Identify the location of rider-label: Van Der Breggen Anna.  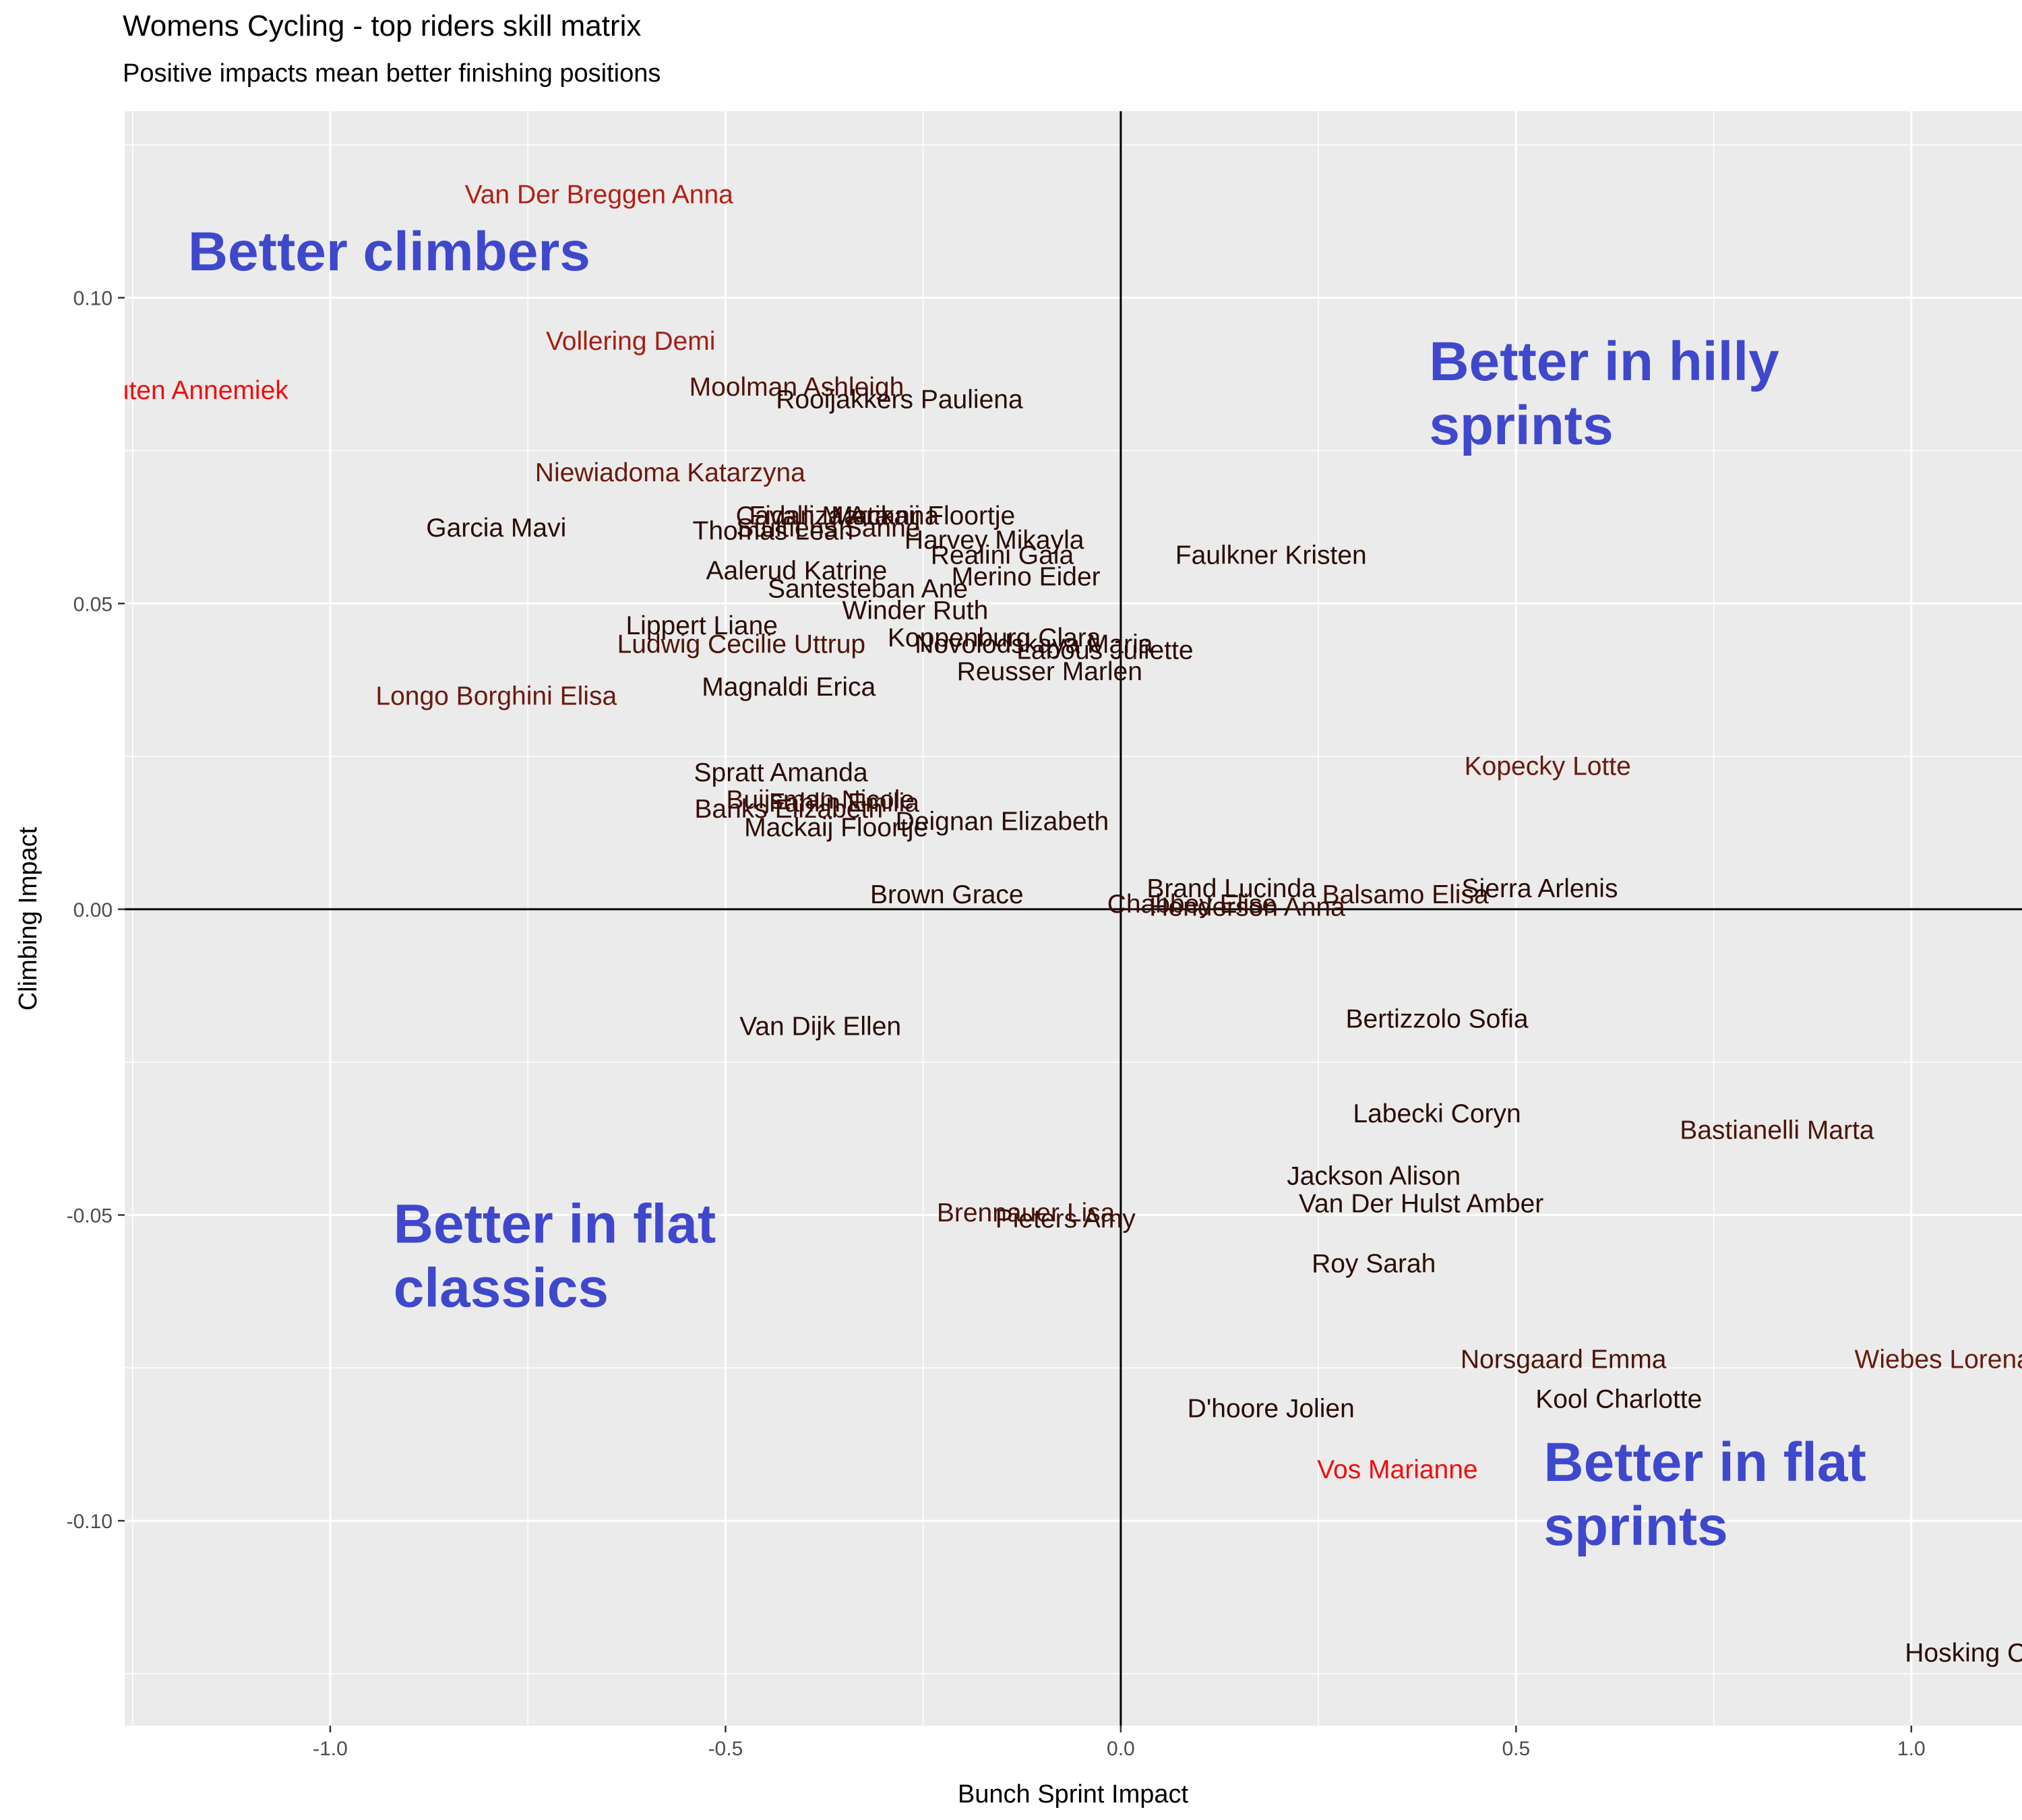
(599, 194).